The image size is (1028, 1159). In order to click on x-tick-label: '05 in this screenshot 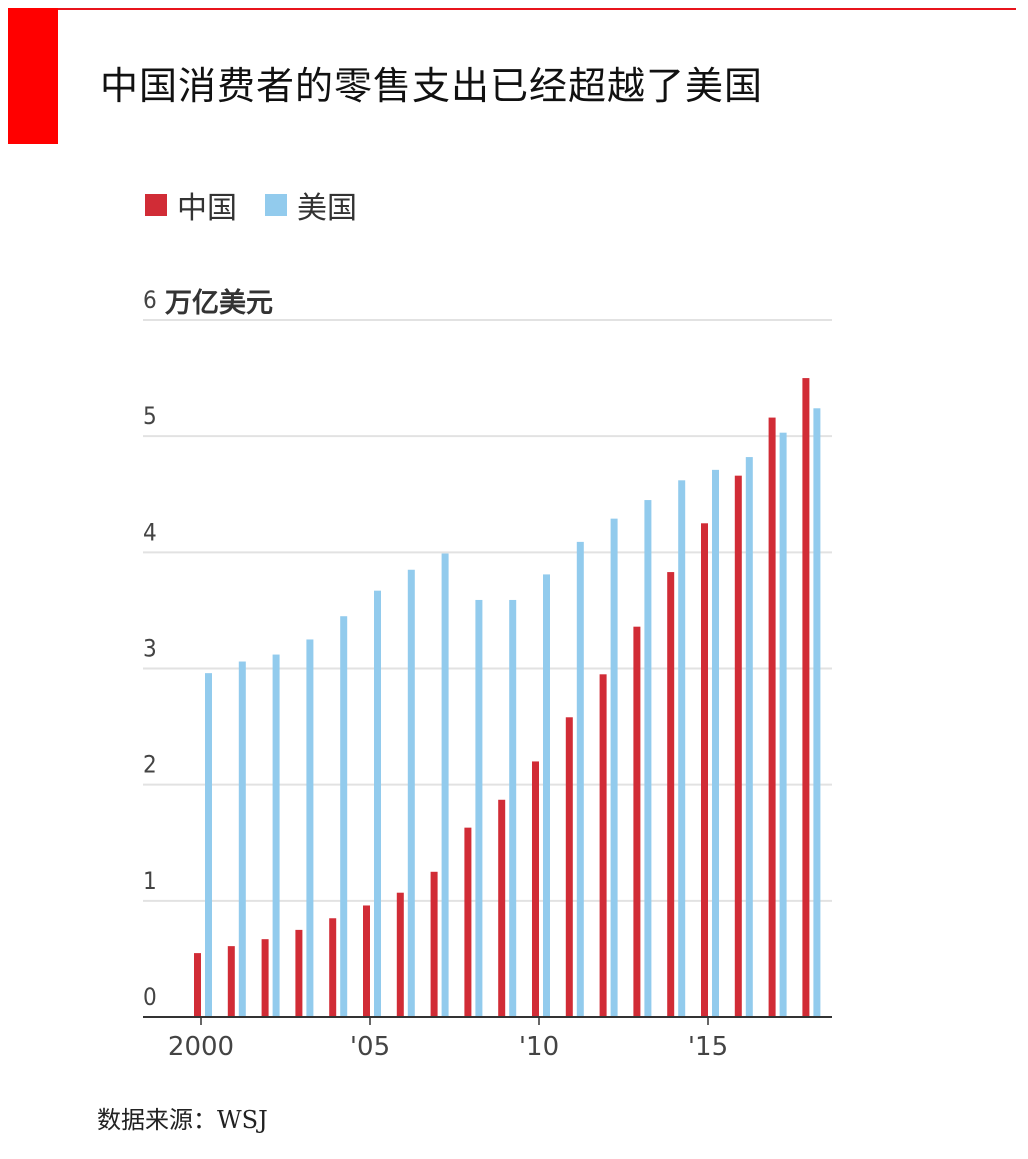, I will do `click(370, 1047)`.